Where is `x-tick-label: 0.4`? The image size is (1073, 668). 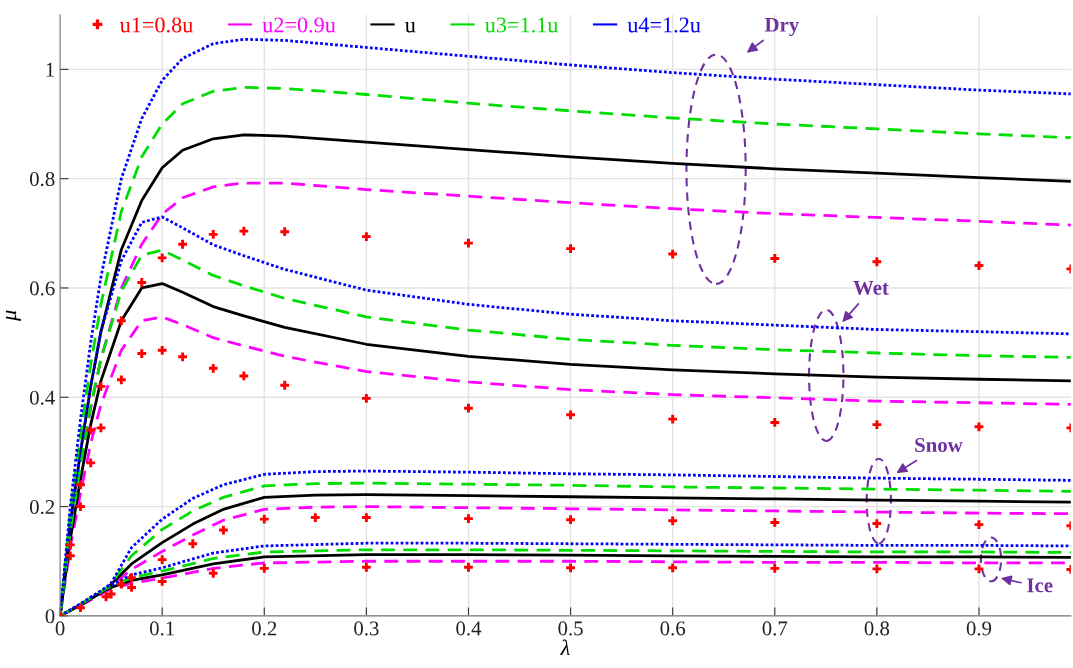
x-tick-label: 0.4 is located at coordinates (469, 628).